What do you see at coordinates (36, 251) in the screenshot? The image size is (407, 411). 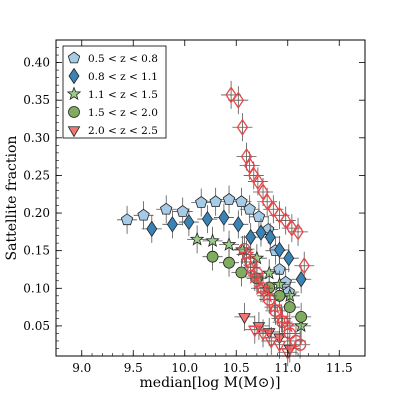 I see `y-tick-label: 0.15` at bounding box center [36, 251].